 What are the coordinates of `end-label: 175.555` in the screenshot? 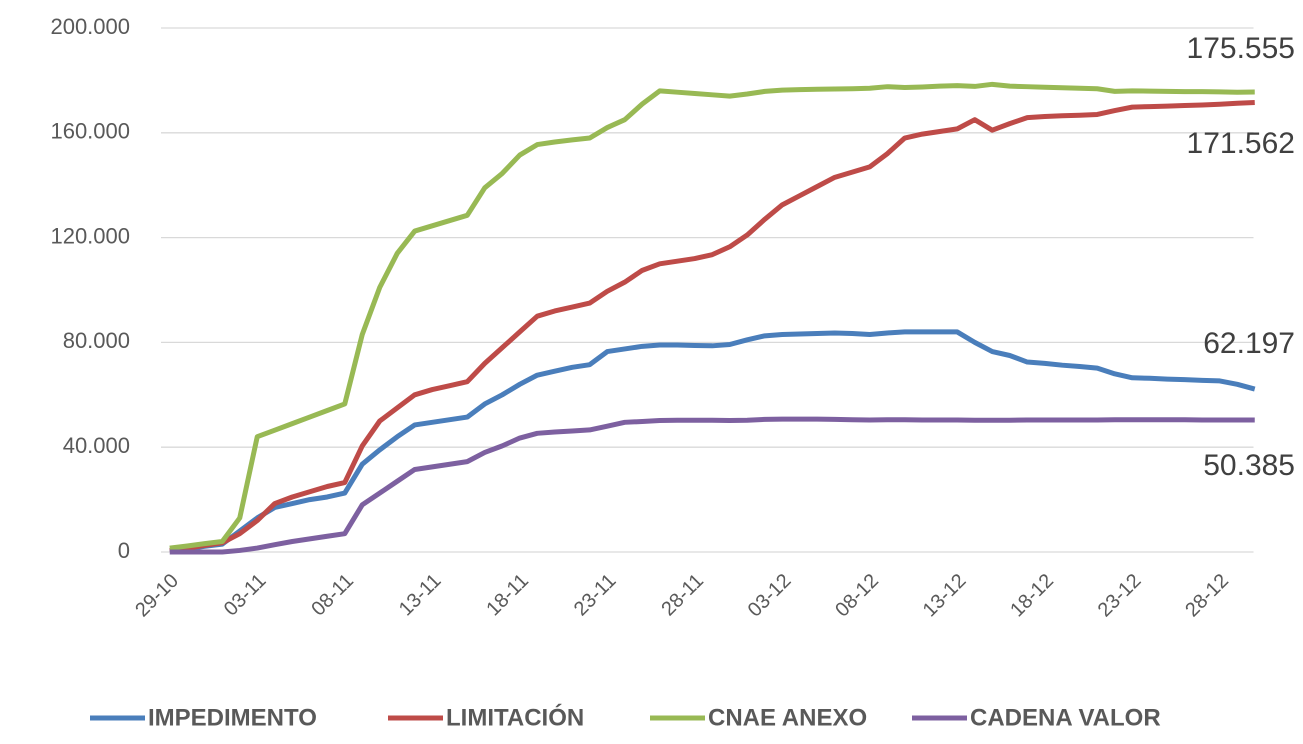 It's located at (1241, 48).